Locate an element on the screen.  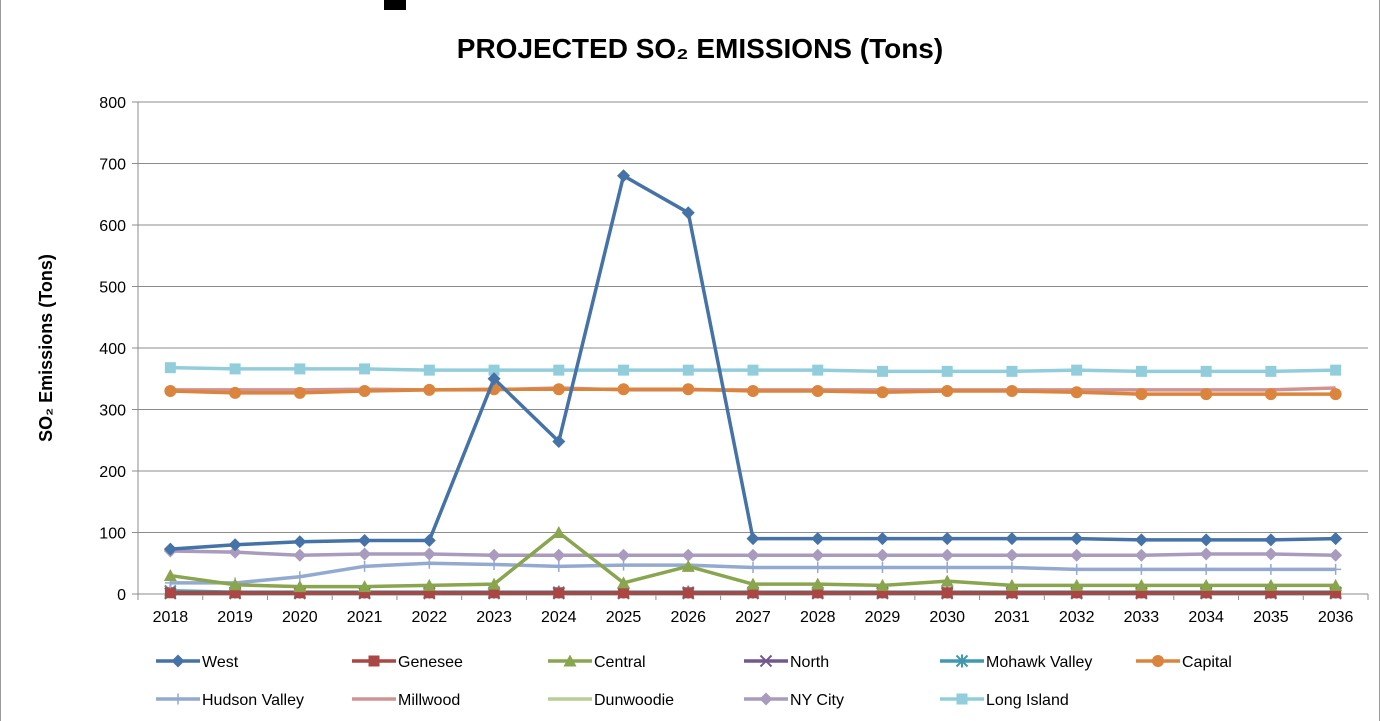
x-tick-label: 2027 is located at coordinates (753, 617).